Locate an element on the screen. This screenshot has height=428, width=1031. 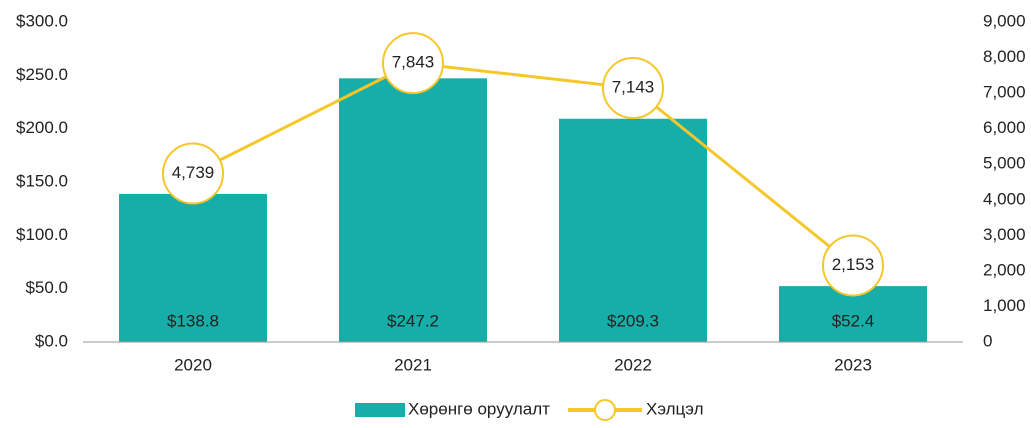
bar-value-label: $209.3 is located at coordinates (633, 320).